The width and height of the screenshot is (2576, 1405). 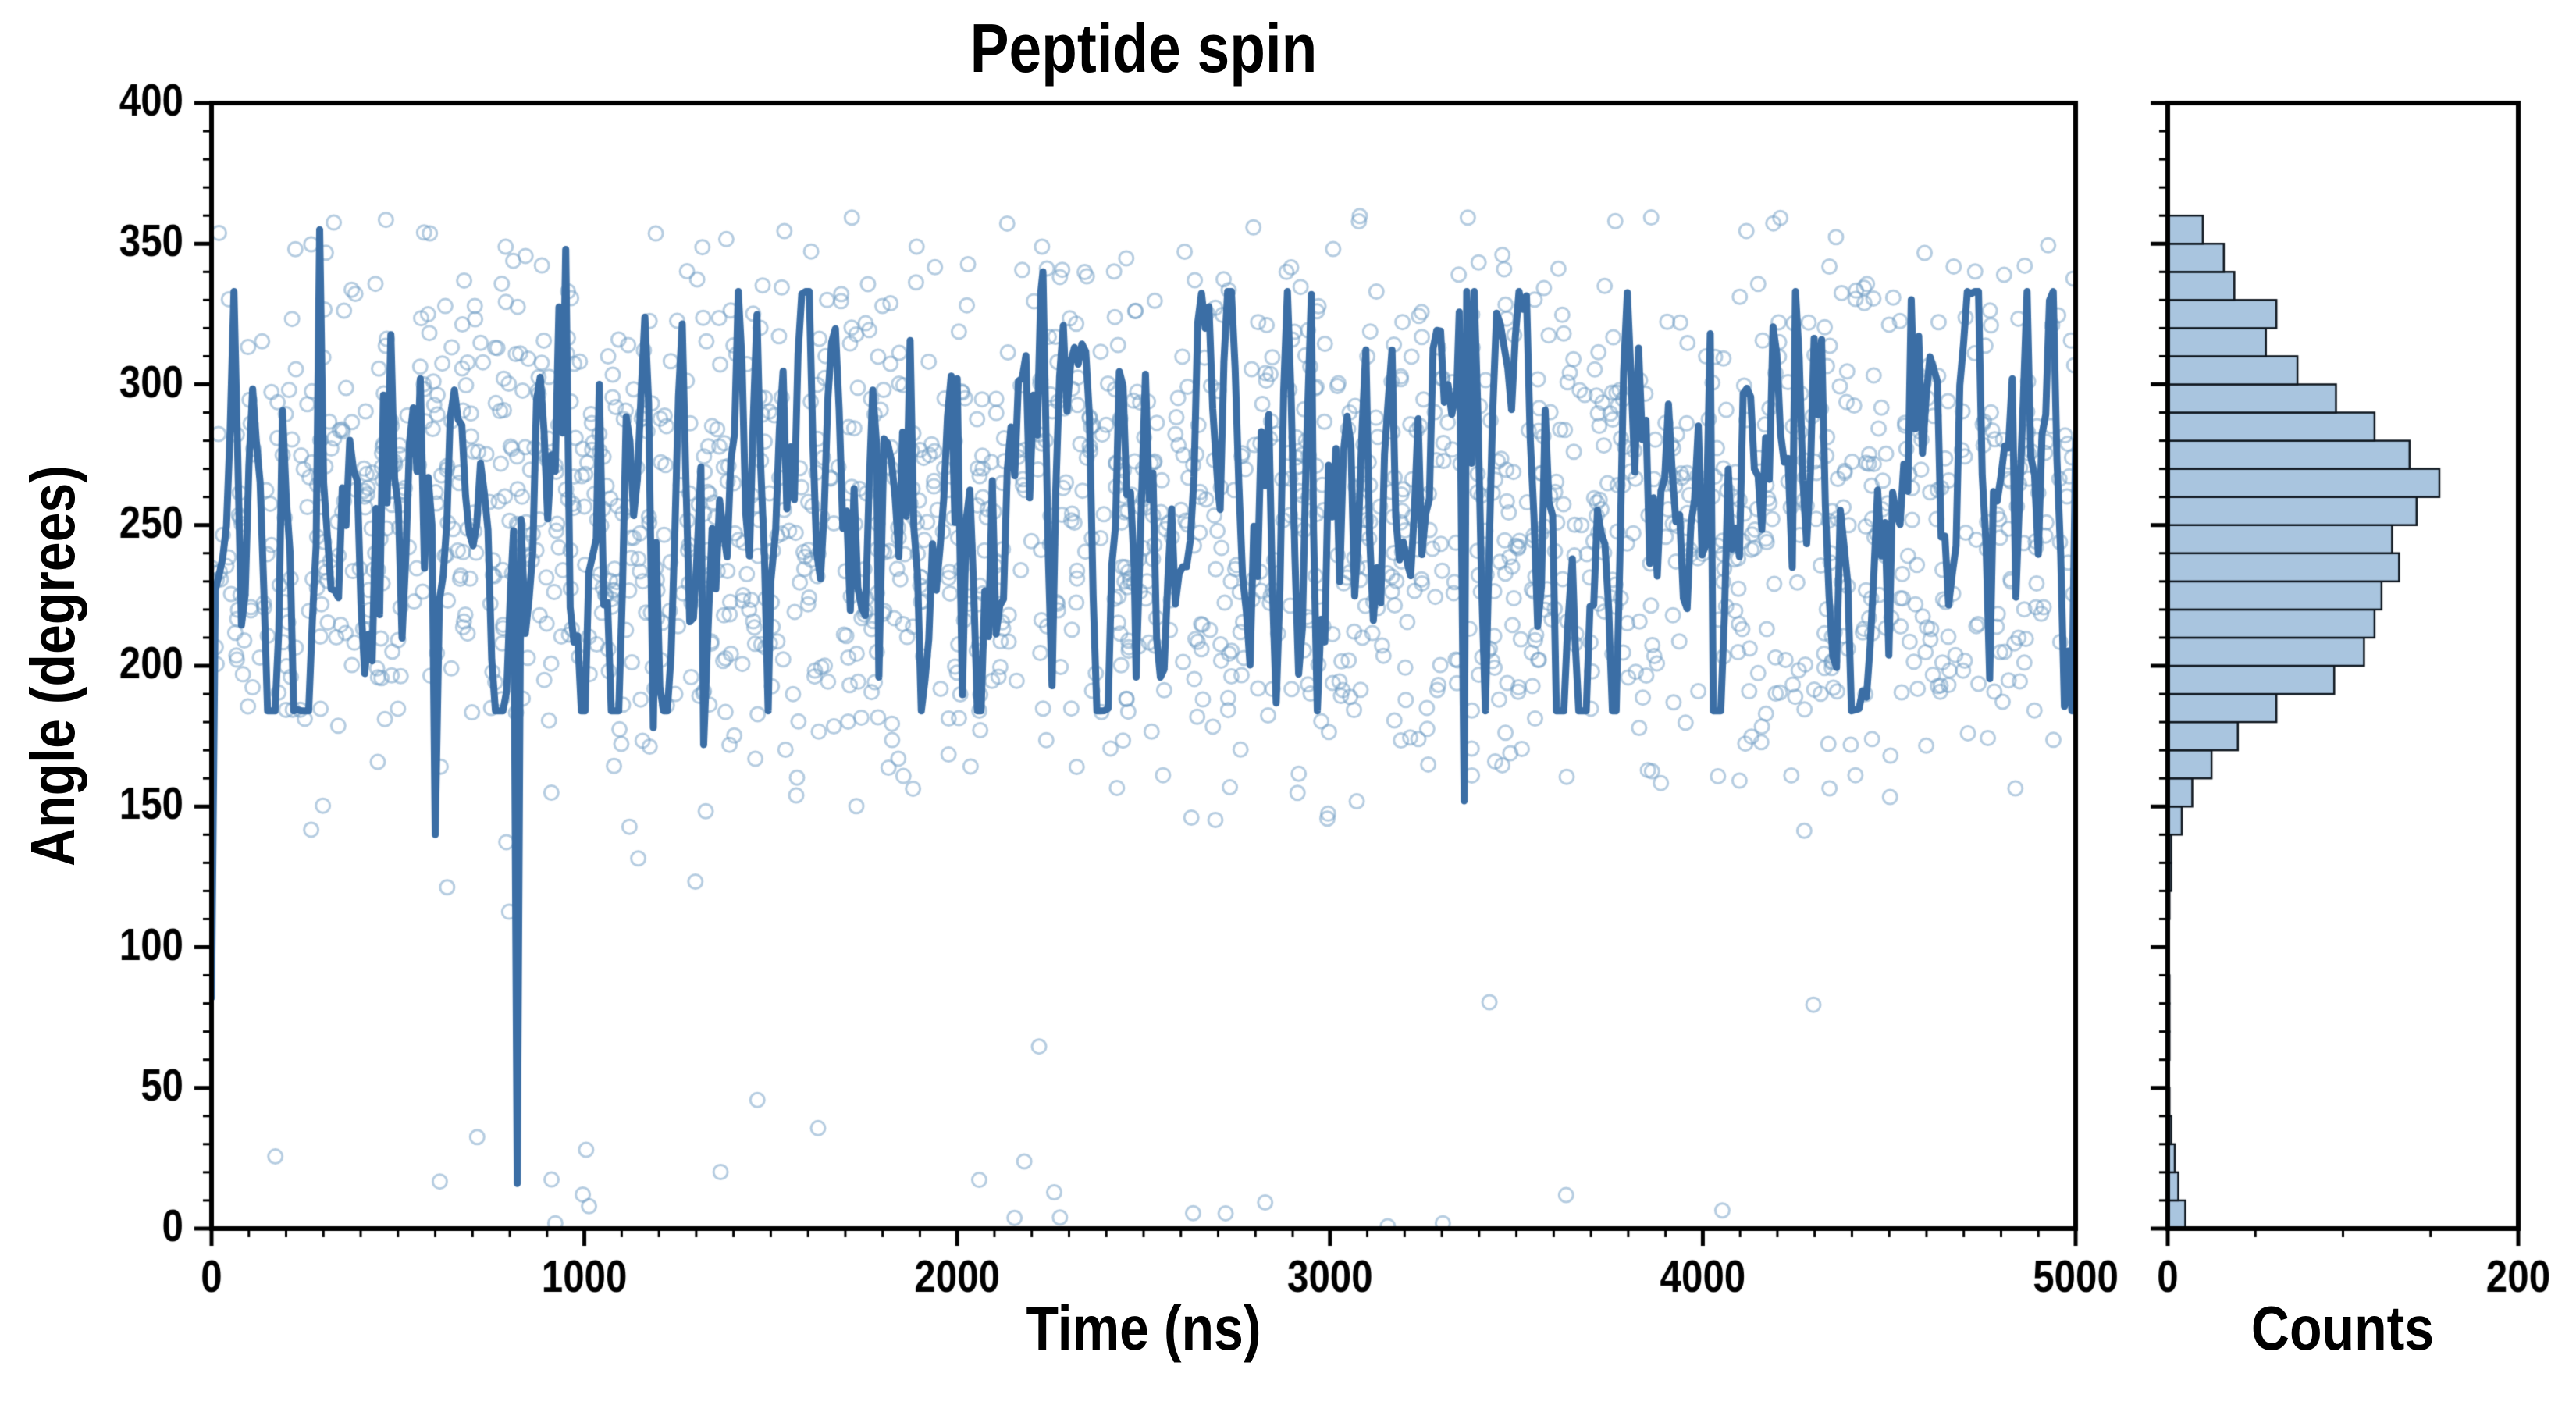 What do you see at coordinates (1144, 48) in the screenshot?
I see `chart-title: Peptide spin` at bounding box center [1144, 48].